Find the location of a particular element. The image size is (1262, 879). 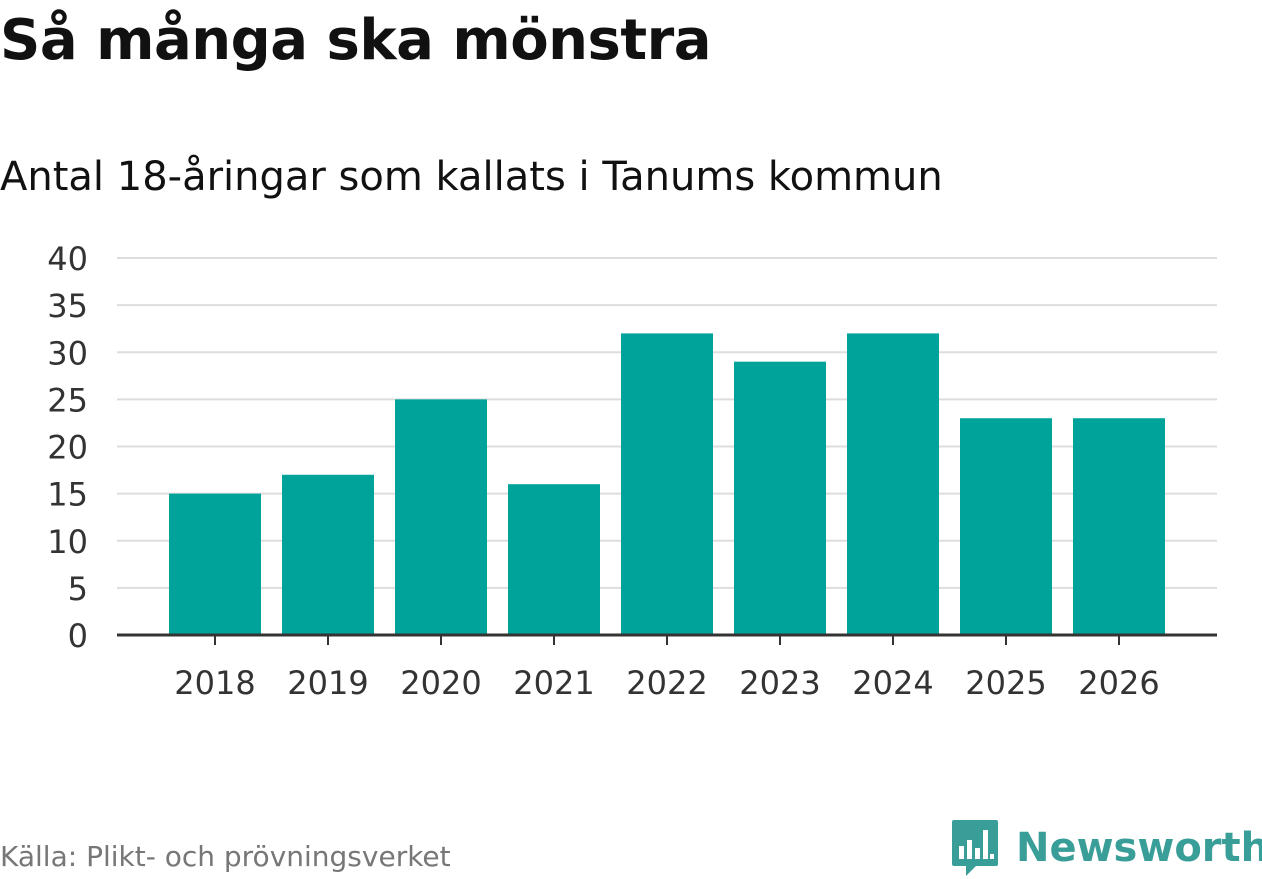

x-tick-label: 2018 is located at coordinates (214, 683).